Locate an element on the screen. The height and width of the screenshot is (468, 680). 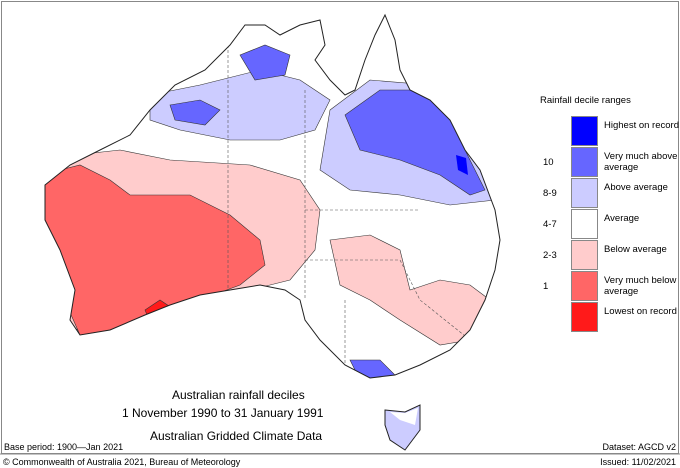
dataset: Dataset: AGCD v2 is located at coordinates (639, 447).